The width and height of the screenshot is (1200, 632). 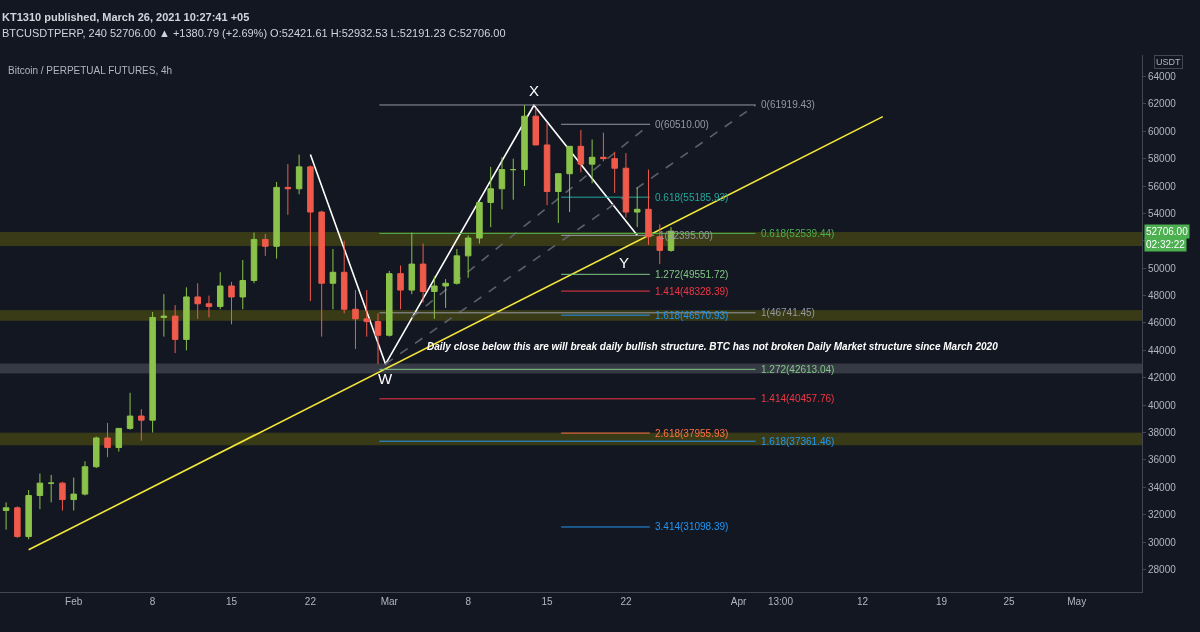 What do you see at coordinates (788, 104) in the screenshot?
I see `series-label: 0(61919.43)` at bounding box center [788, 104].